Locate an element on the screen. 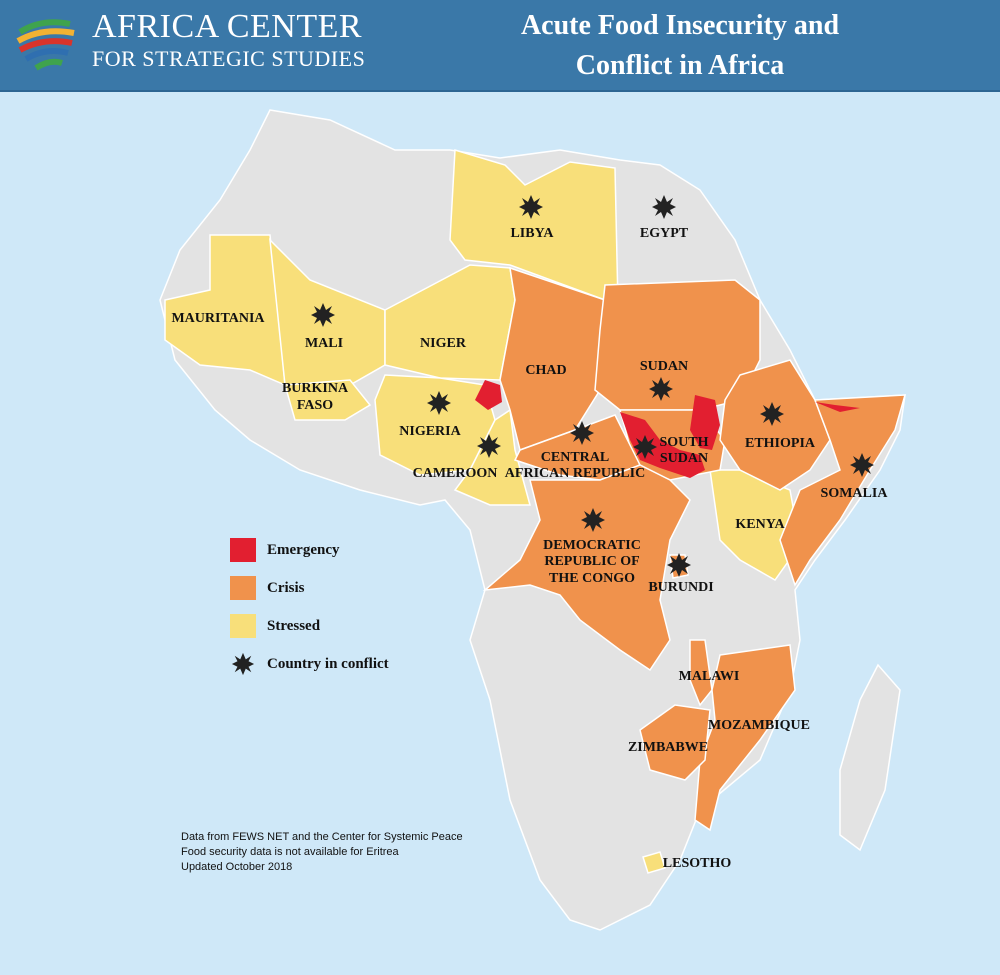  emergency-south-sudan-east is located at coordinates (705, 422).